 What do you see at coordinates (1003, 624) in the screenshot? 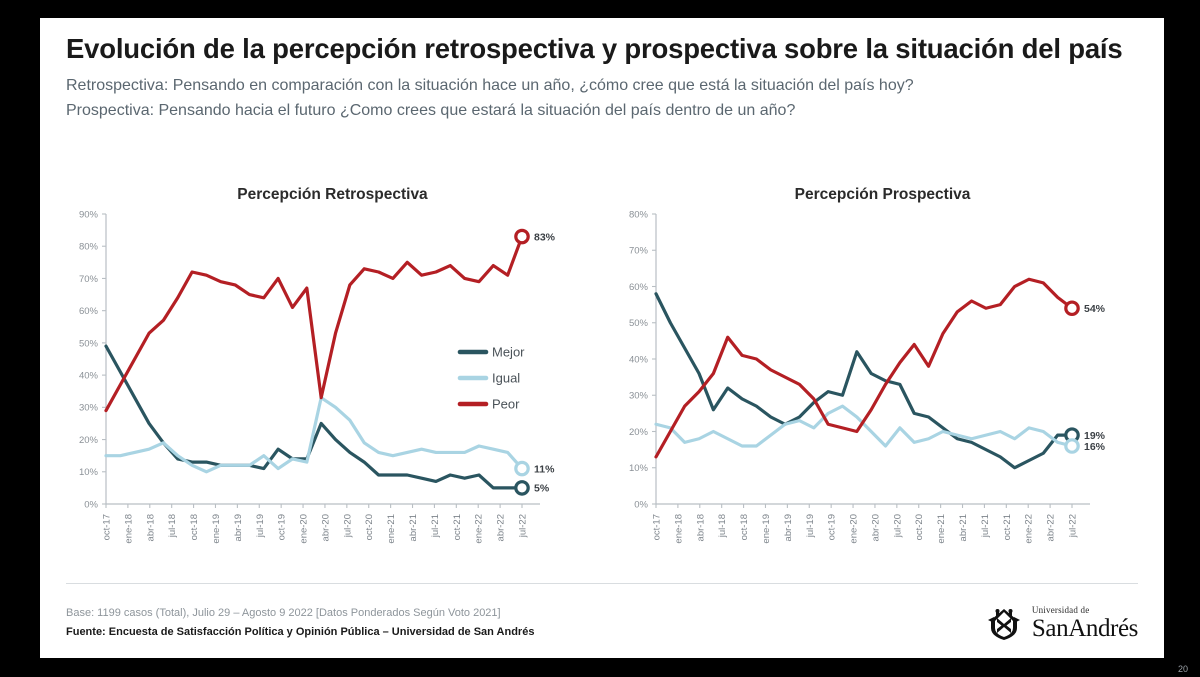
I see `san-andres-crest-icon` at bounding box center [1003, 624].